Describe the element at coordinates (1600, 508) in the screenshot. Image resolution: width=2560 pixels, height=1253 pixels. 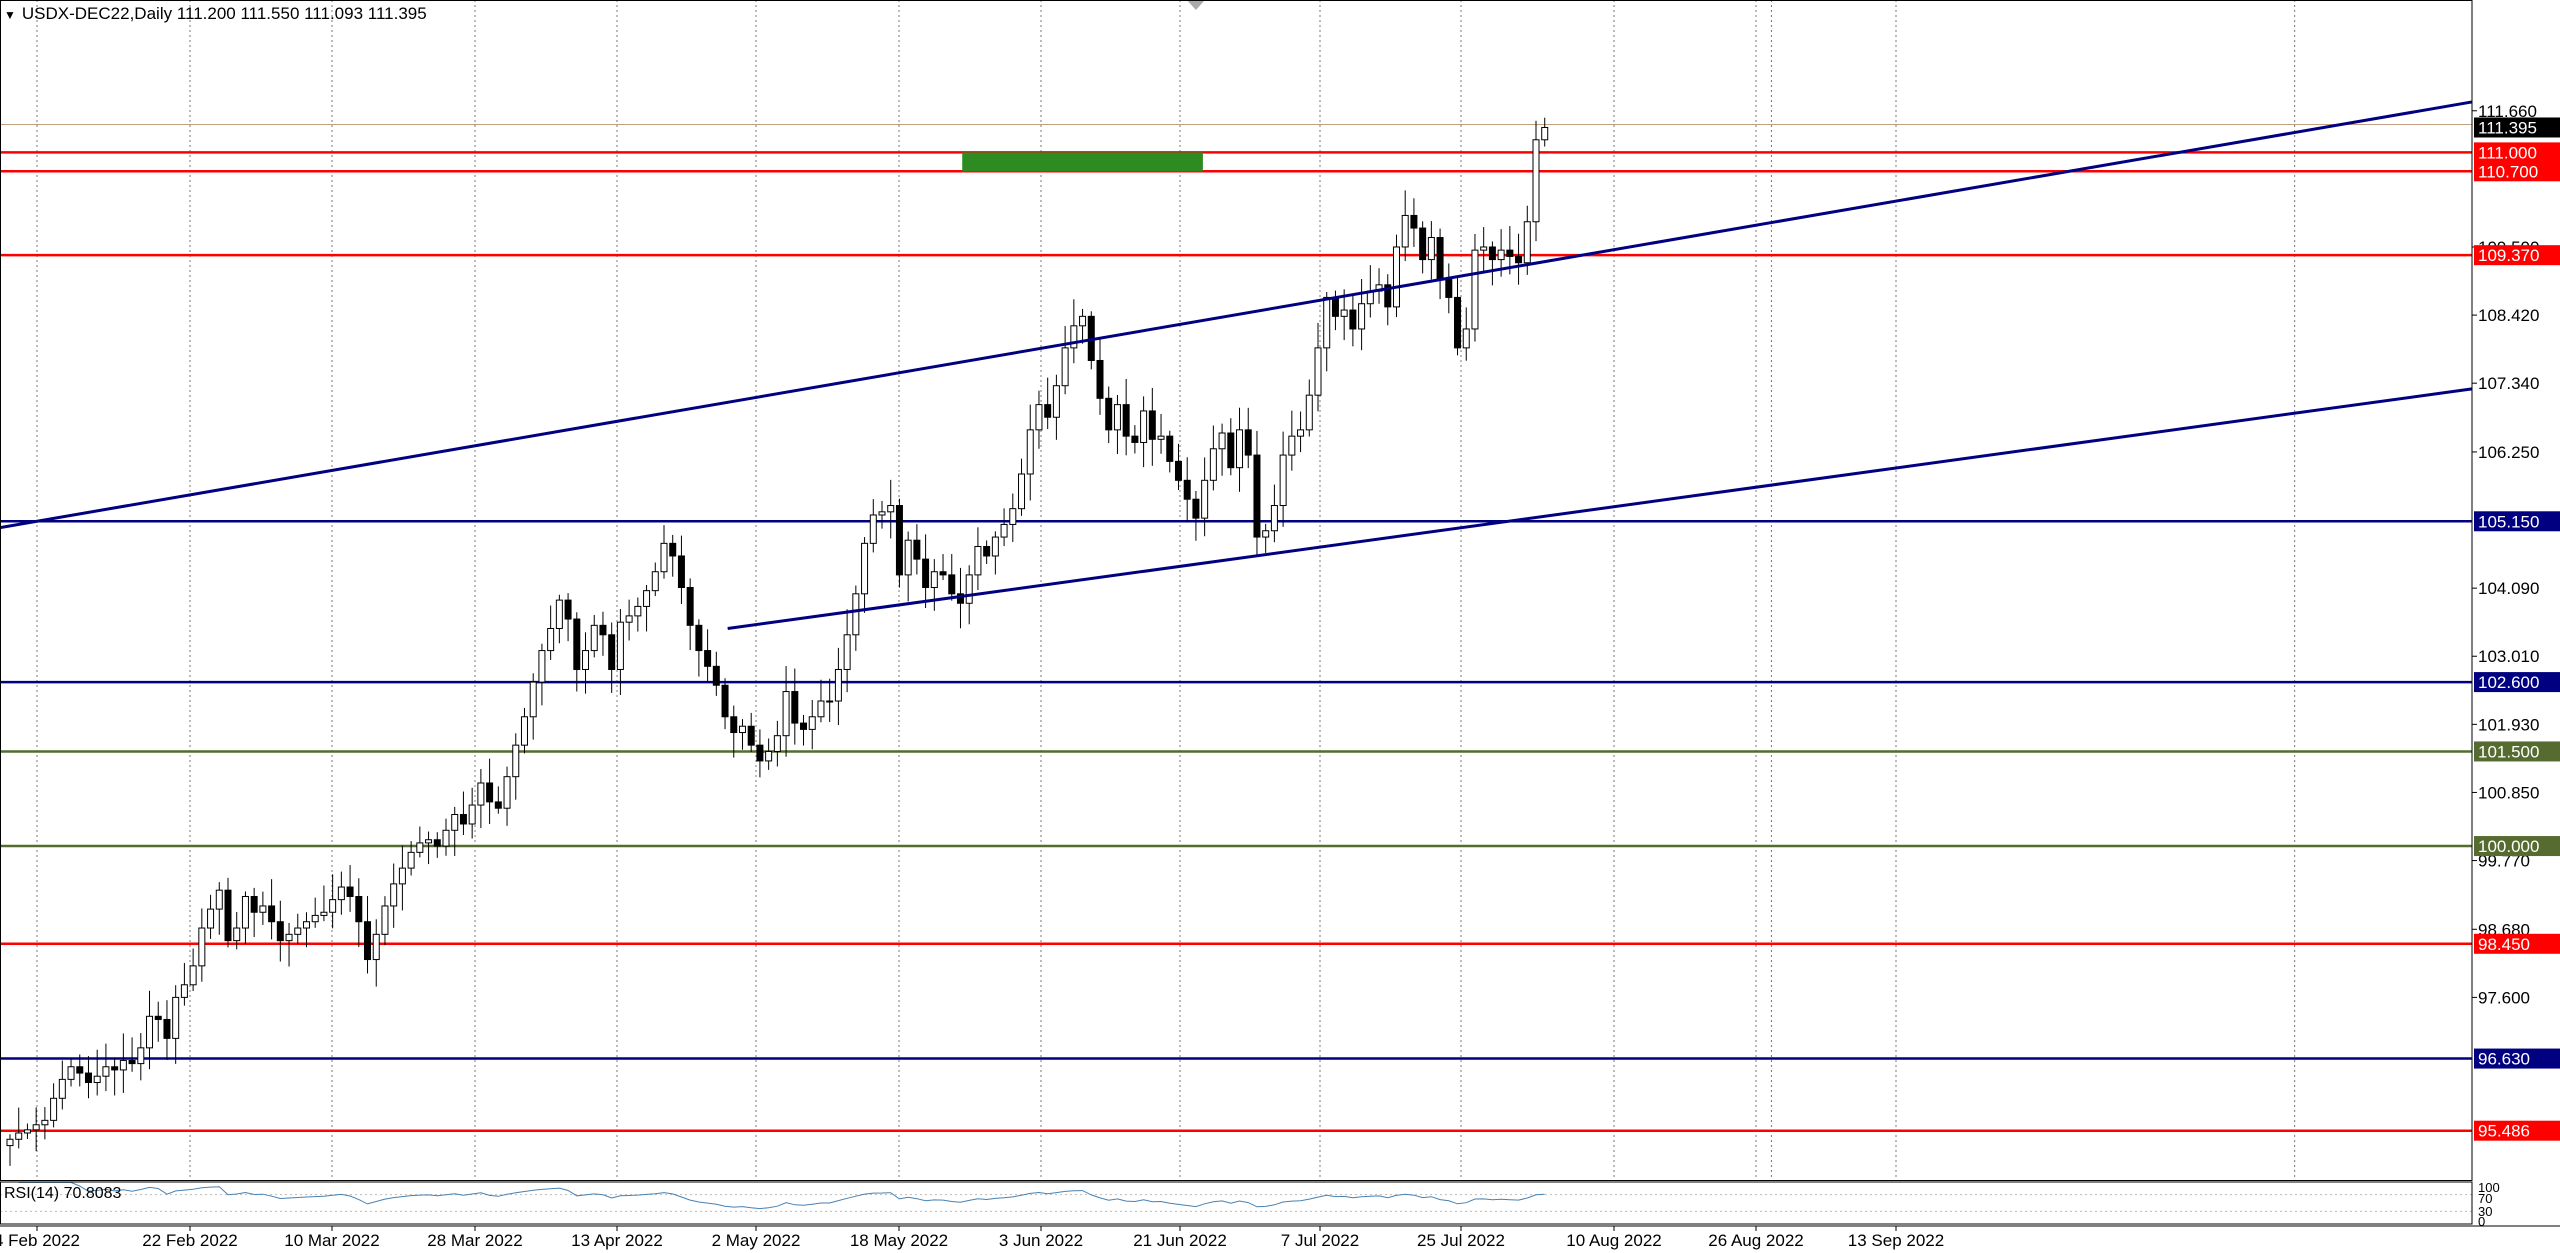
I see `lower-channel-line` at that location.